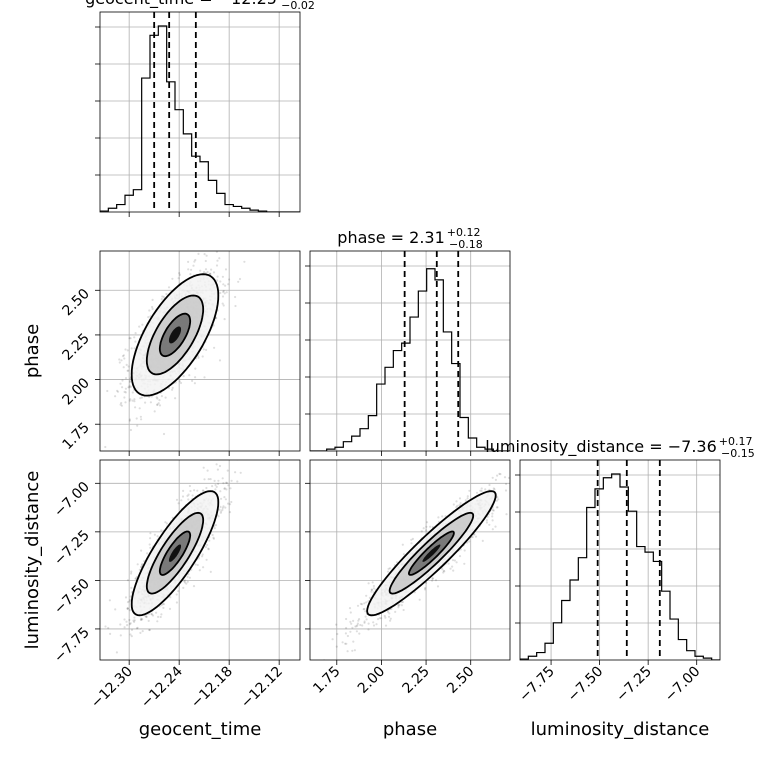  What do you see at coordinates (75, 436) in the screenshot?
I see `y-tick-label: 1.75` at bounding box center [75, 436].